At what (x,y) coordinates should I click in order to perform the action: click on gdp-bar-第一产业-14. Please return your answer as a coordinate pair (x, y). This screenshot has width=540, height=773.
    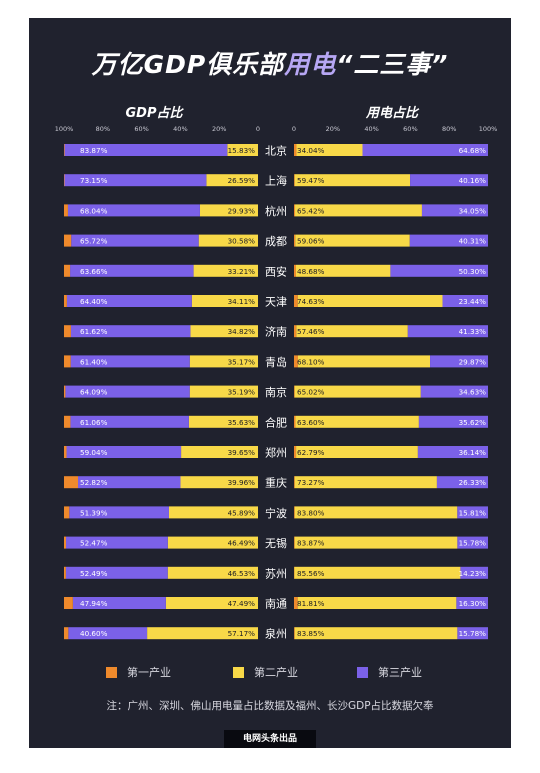
    Looking at the image, I should click on (65, 572).